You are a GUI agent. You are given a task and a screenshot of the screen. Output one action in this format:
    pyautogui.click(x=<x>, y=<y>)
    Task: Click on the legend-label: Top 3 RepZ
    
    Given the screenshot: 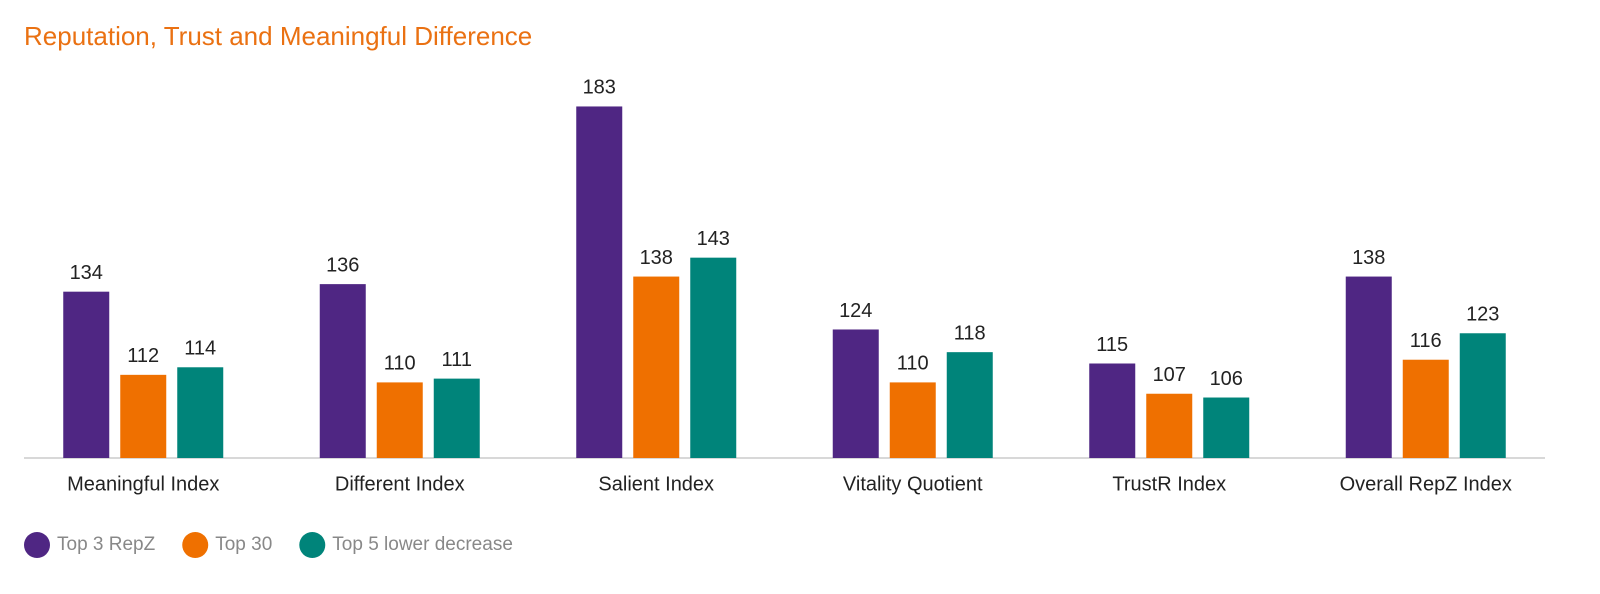 What is the action you would take?
    pyautogui.click(x=106, y=544)
    